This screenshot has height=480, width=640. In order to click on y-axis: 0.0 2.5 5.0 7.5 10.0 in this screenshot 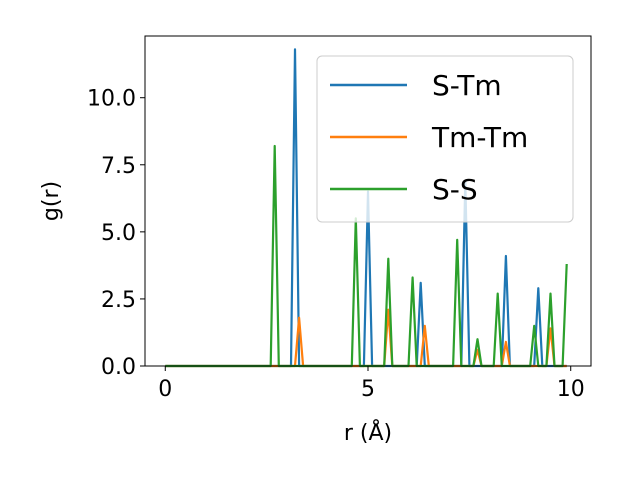, I will do `click(116, 233)`.